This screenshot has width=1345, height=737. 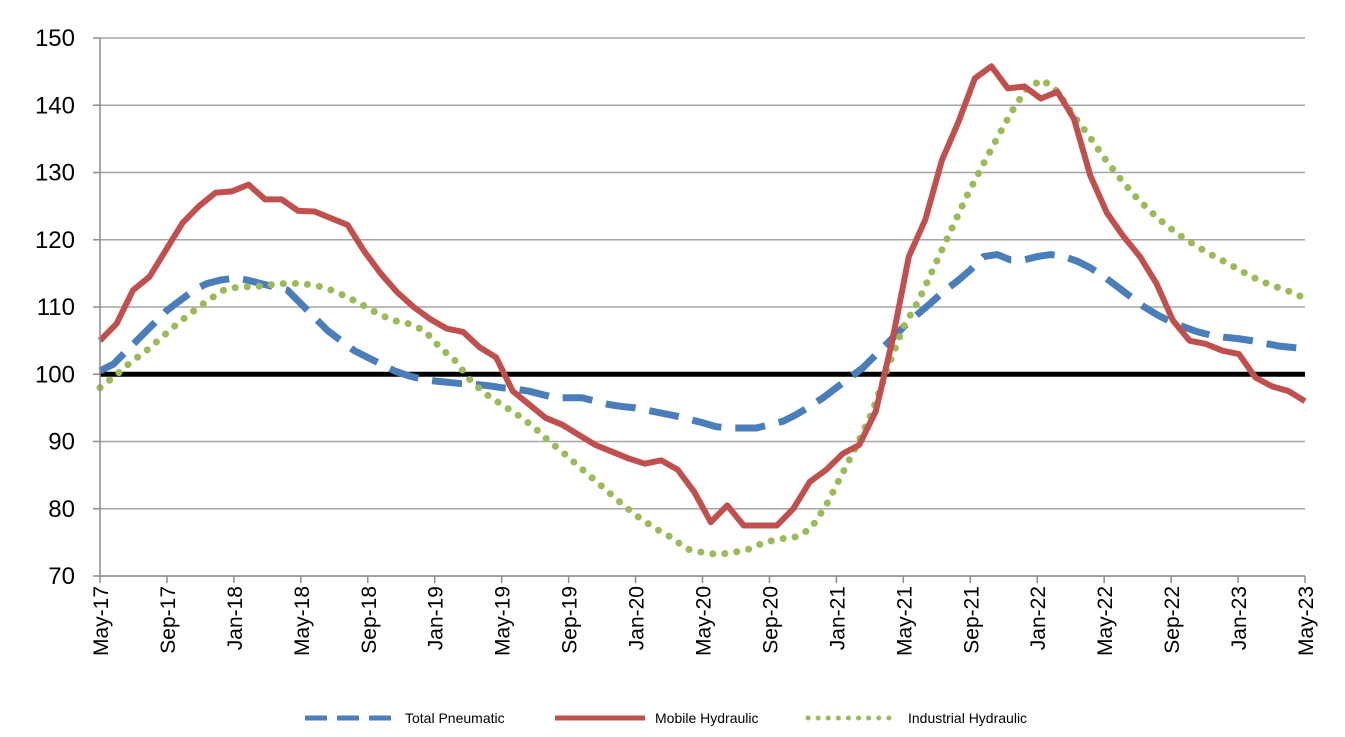 I want to click on x-tick-label: Jan-22, so click(x=1038, y=618).